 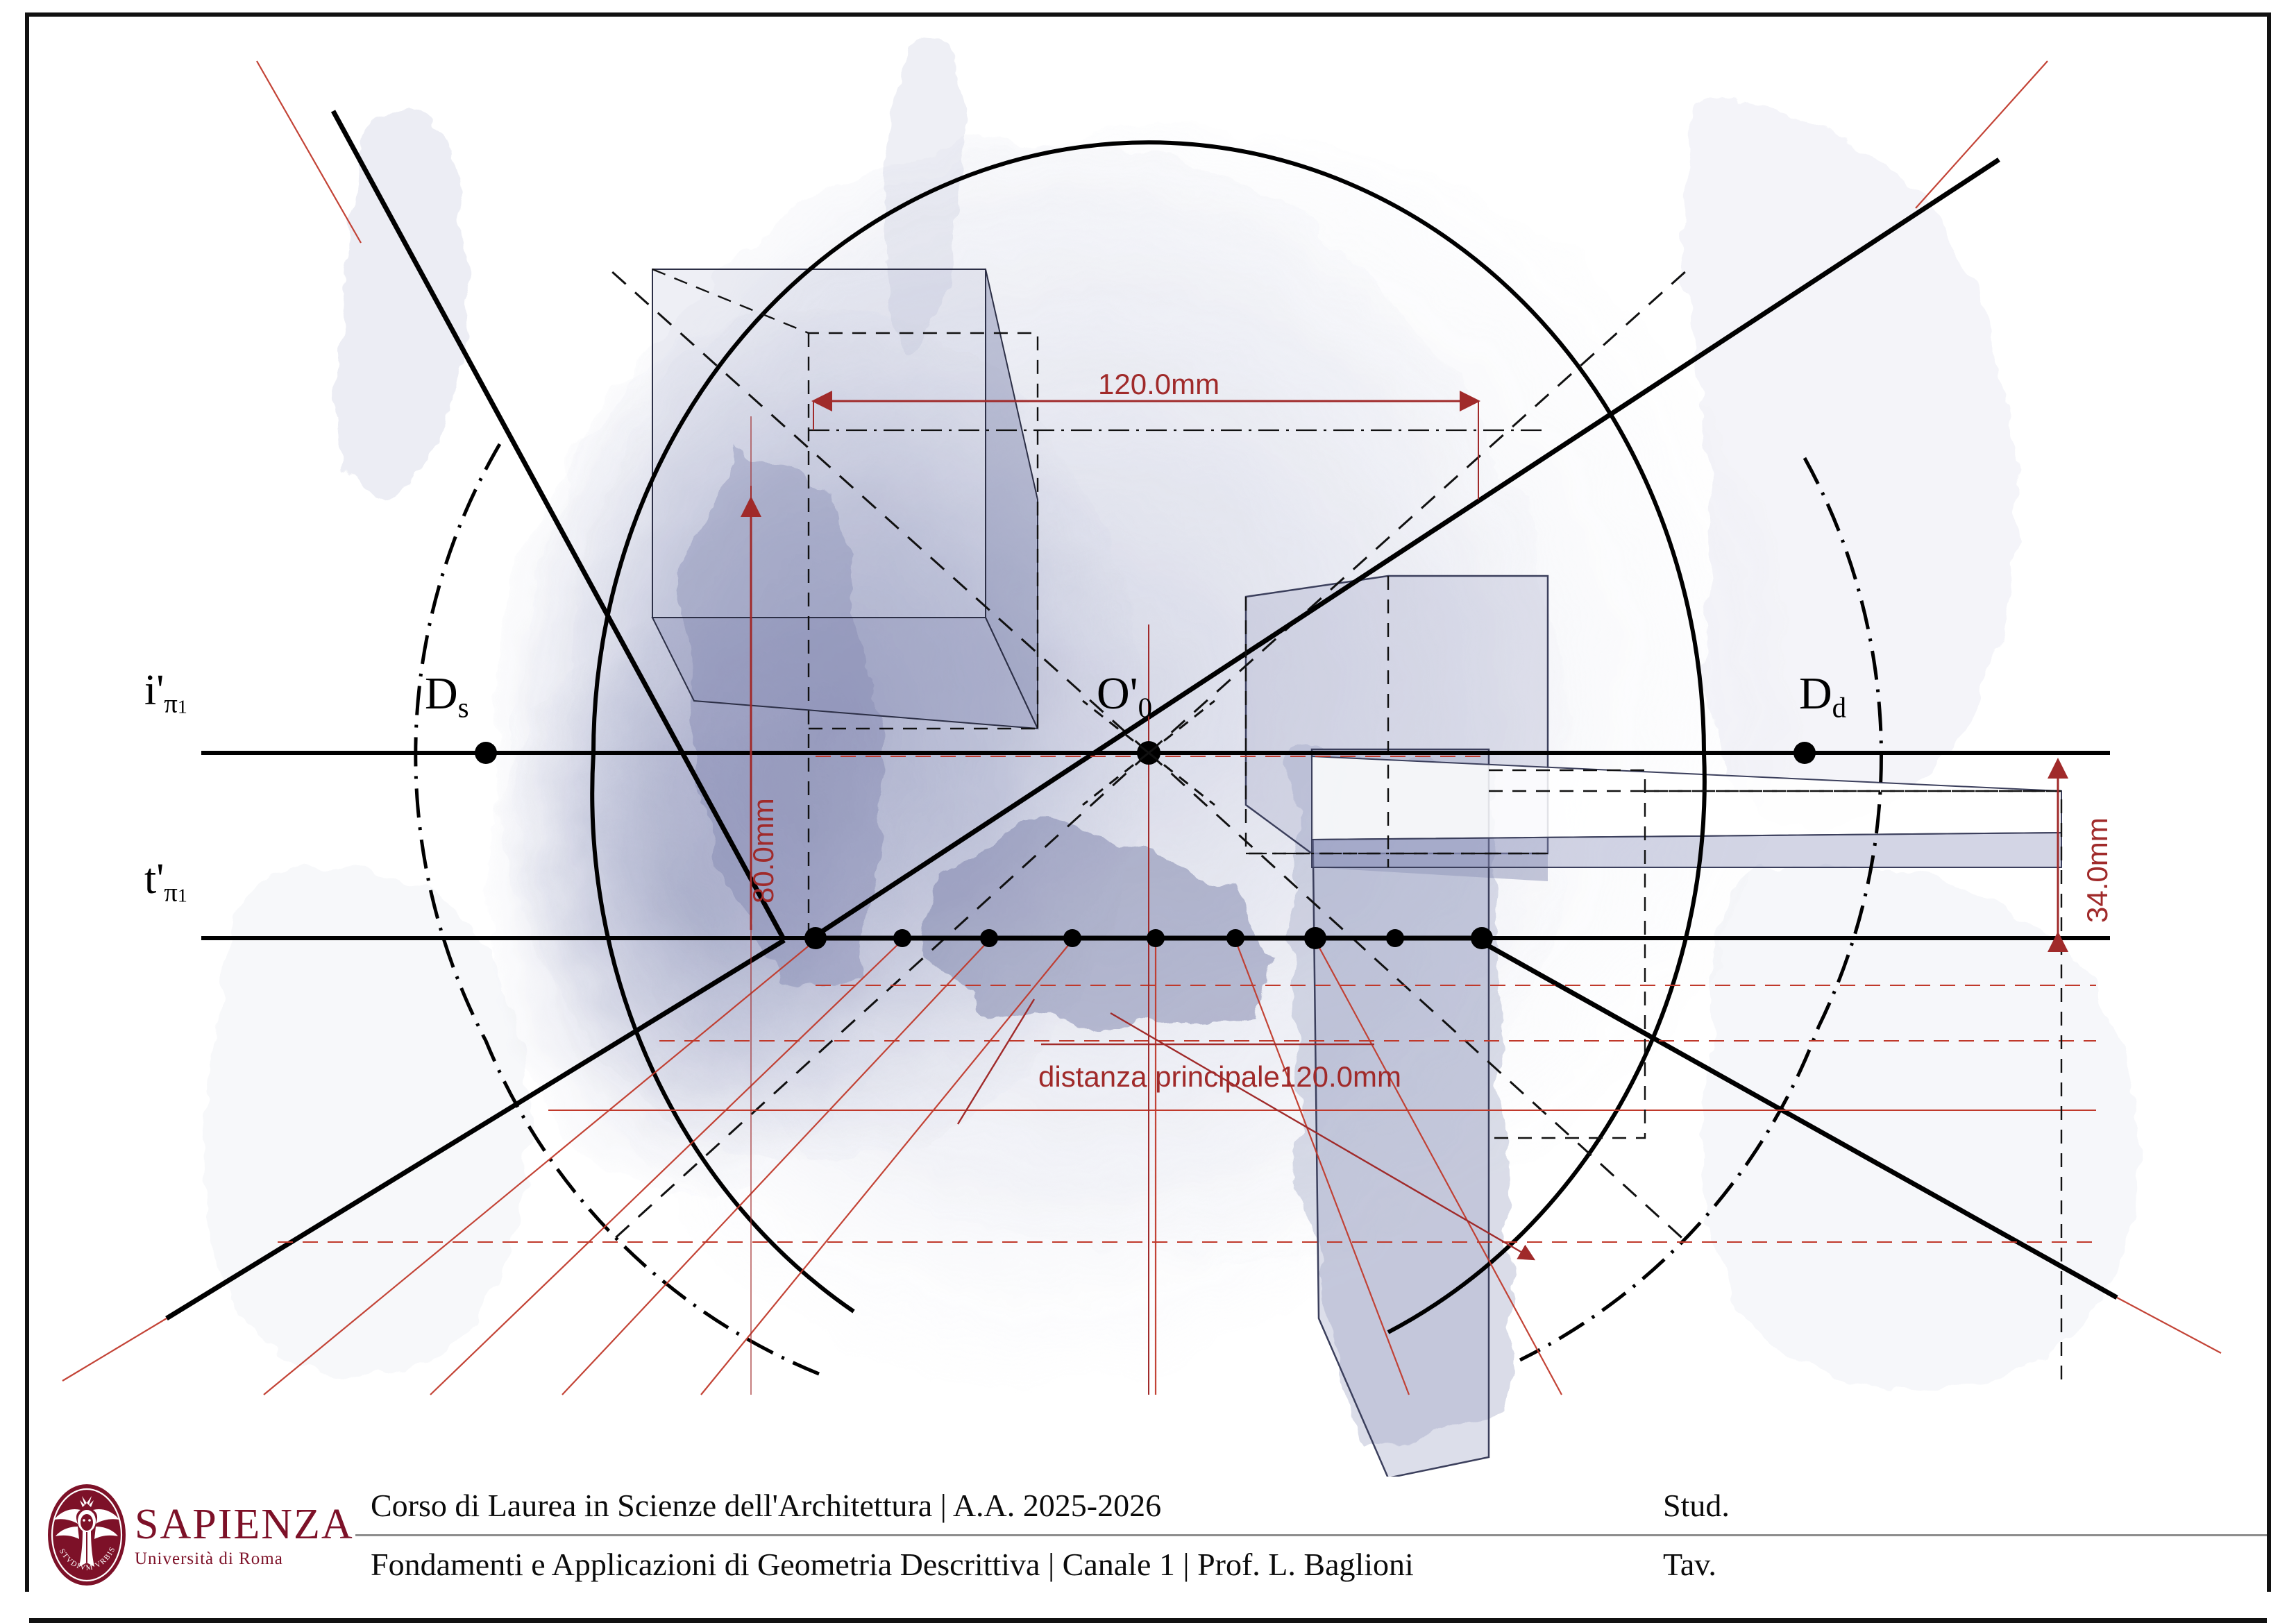 I want to click on label-horizon-line: i'π1, so click(x=165, y=693).